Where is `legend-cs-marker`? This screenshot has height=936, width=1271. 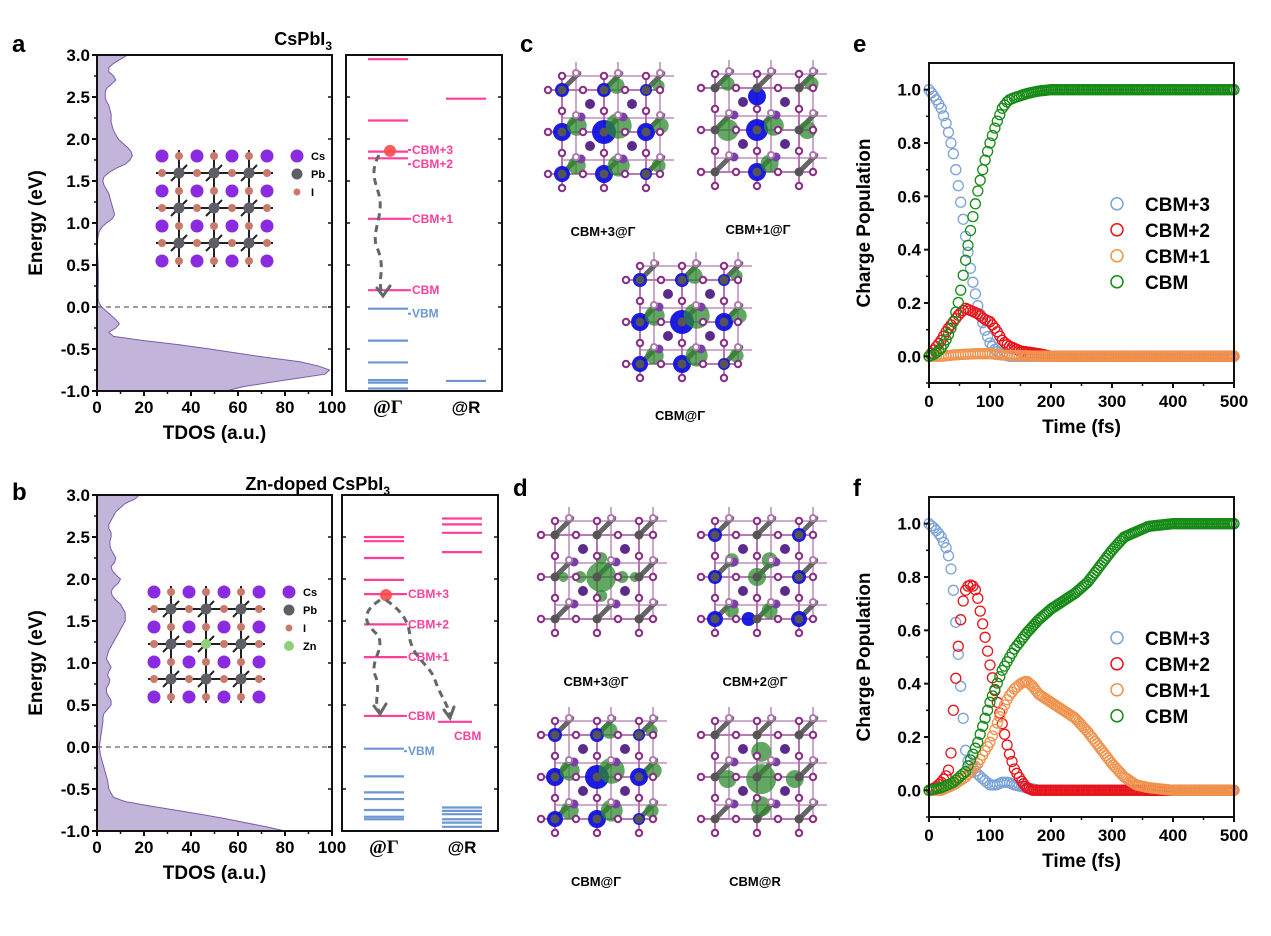 legend-cs-marker is located at coordinates (297, 156).